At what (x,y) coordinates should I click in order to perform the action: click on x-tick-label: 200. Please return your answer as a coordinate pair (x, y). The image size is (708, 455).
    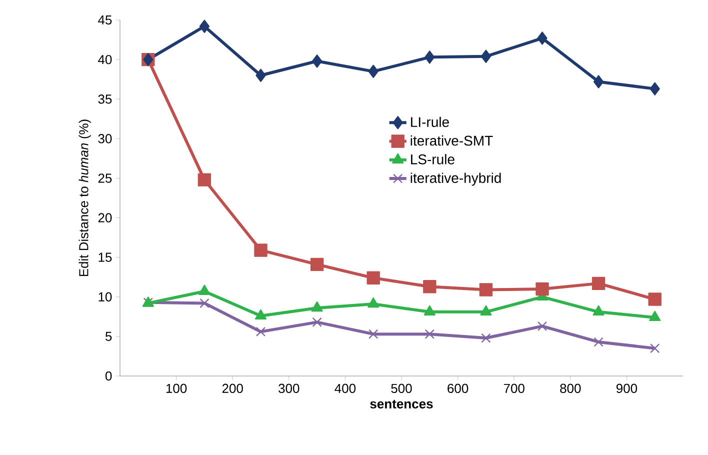
    Looking at the image, I should click on (232, 389).